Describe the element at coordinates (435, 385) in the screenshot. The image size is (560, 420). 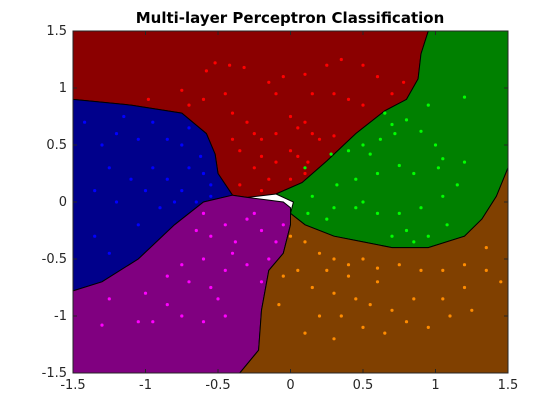
I see `x-tick-label: 1` at that location.